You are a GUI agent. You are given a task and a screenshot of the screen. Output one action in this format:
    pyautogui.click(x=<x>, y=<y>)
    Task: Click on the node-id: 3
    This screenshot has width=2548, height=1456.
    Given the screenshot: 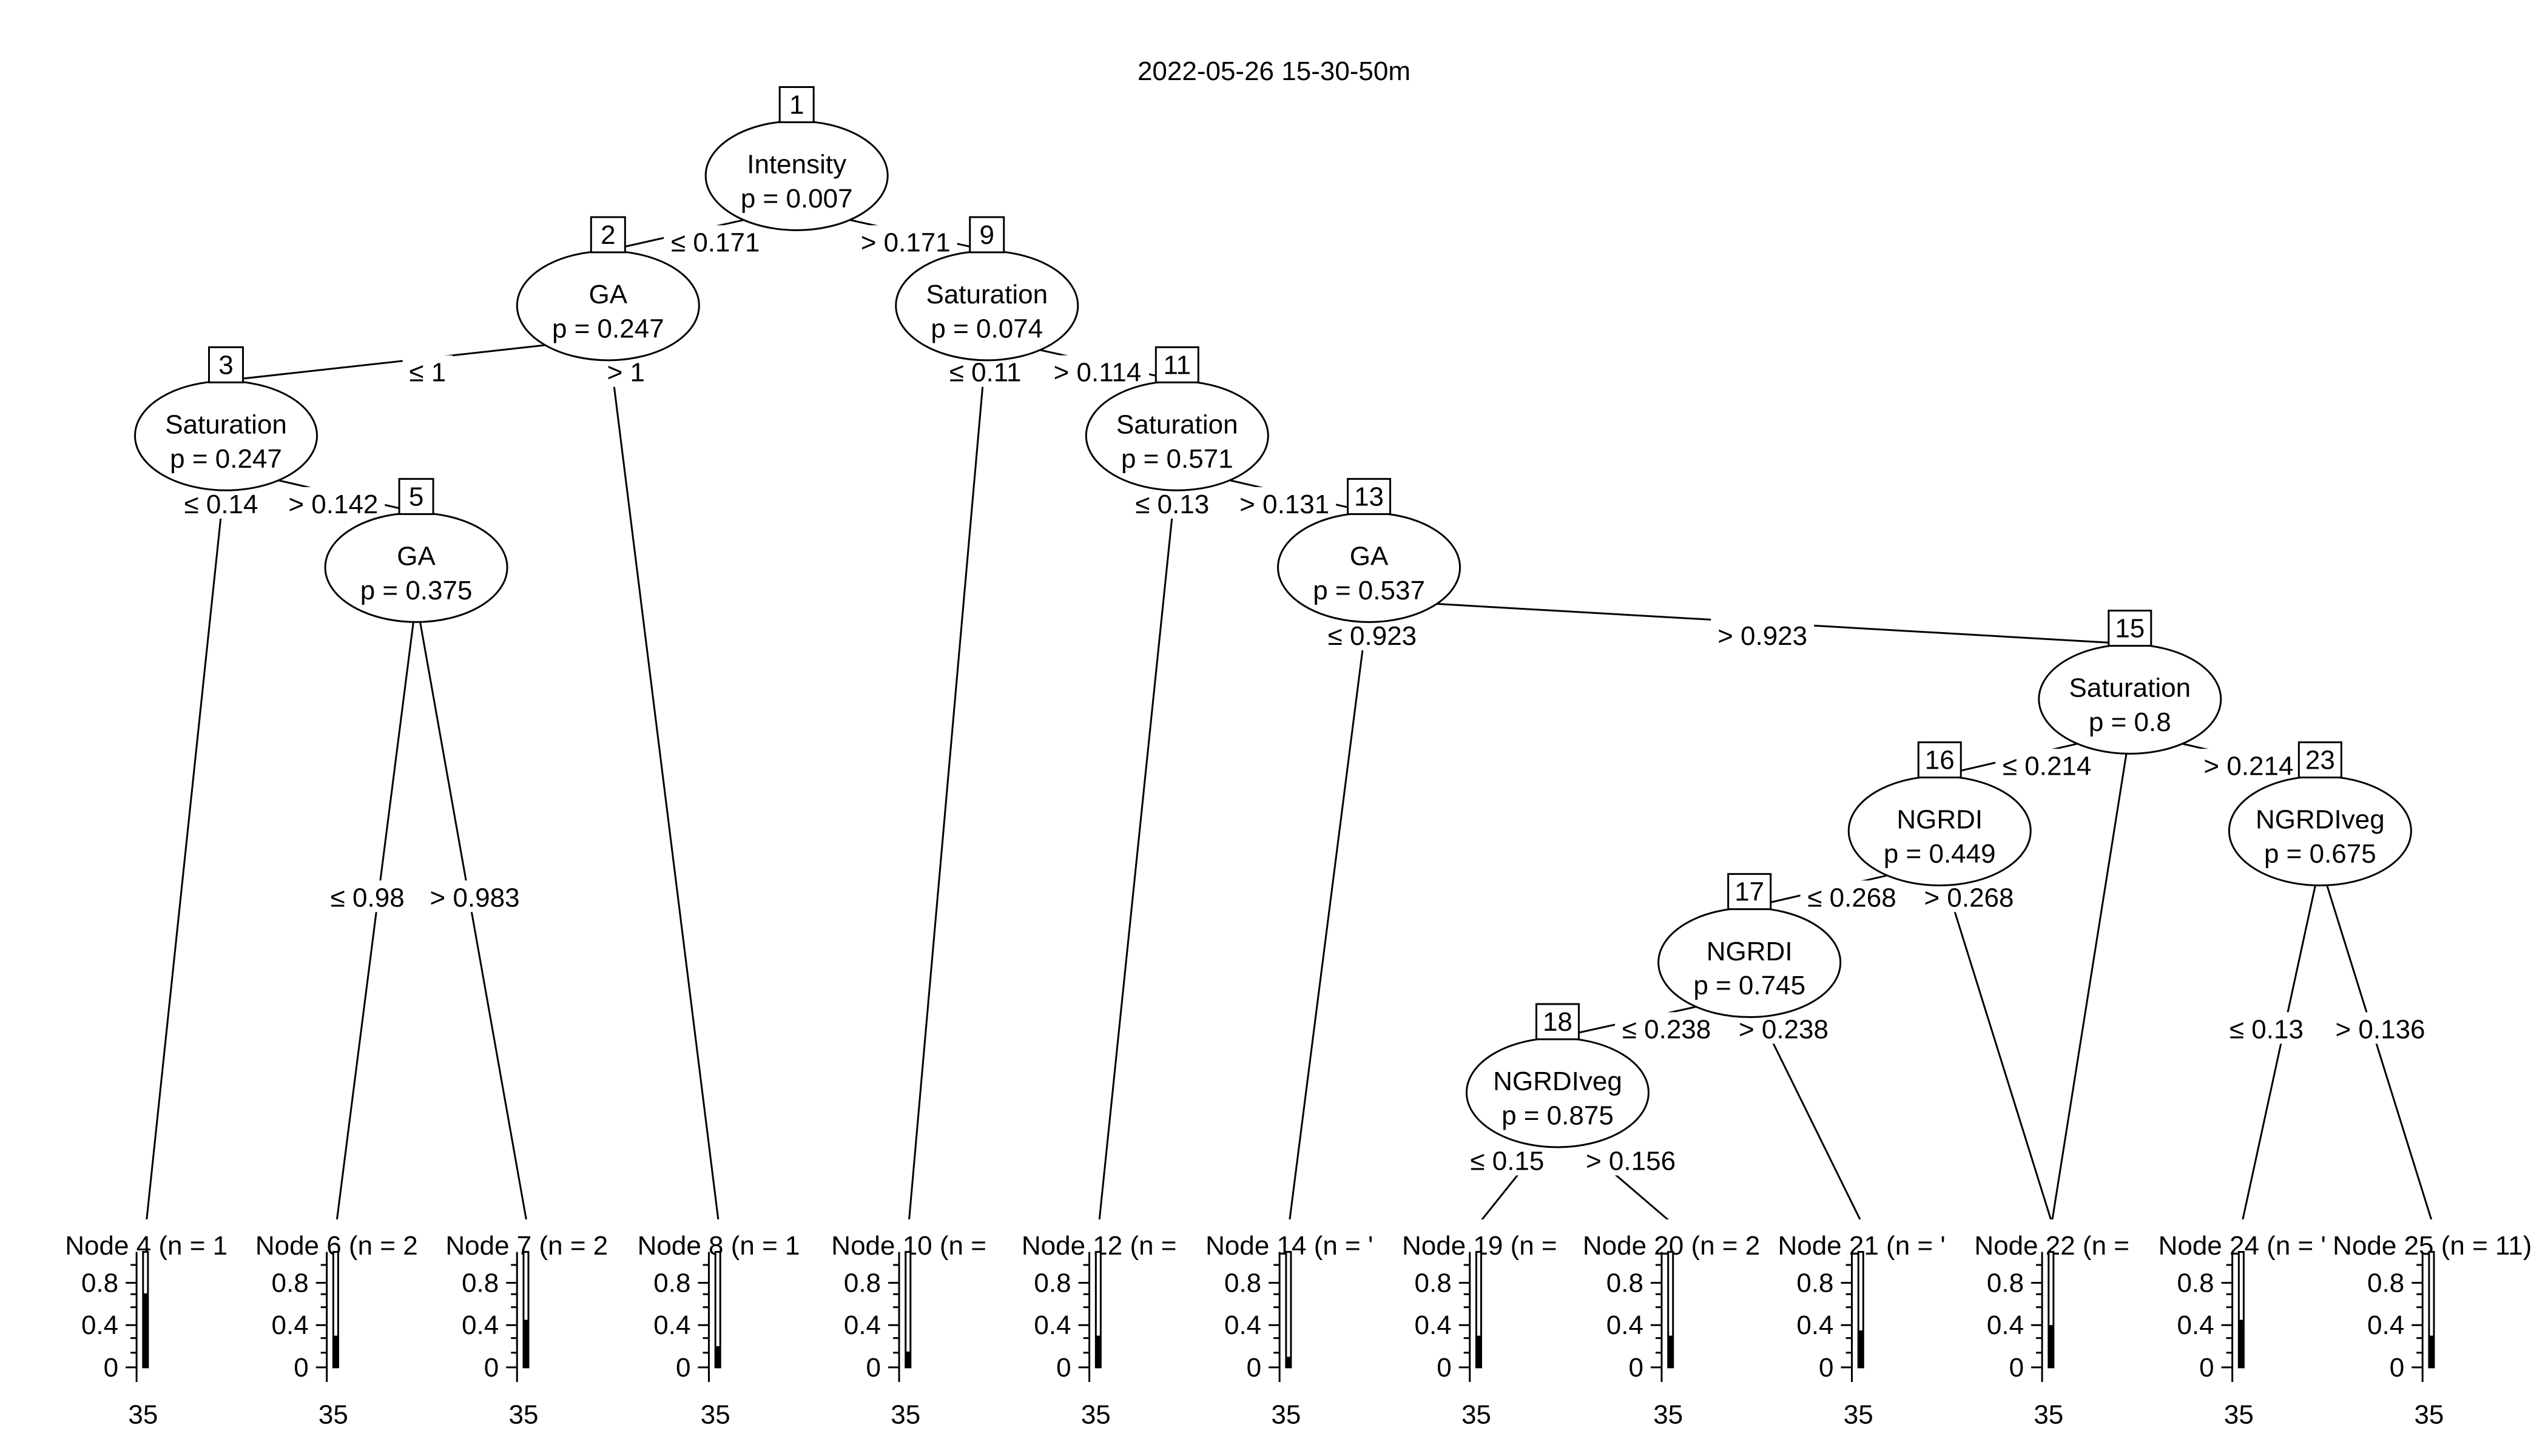 What is the action you would take?
    pyautogui.click(x=225, y=365)
    